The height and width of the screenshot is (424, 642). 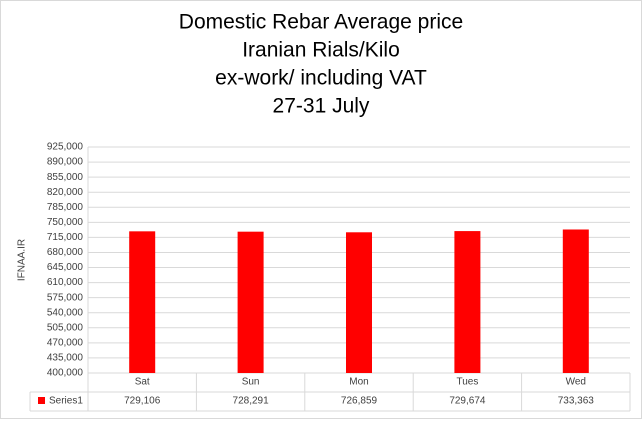 I want to click on y-tick-label: 855,000, so click(x=65, y=177).